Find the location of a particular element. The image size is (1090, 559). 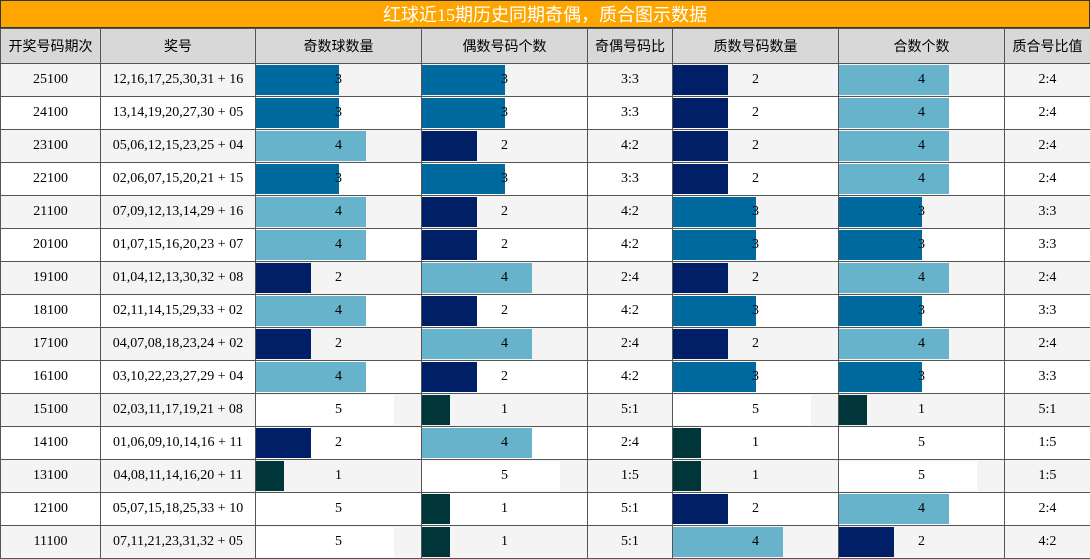

issue-cell: 18100 is located at coordinates (50, 311).